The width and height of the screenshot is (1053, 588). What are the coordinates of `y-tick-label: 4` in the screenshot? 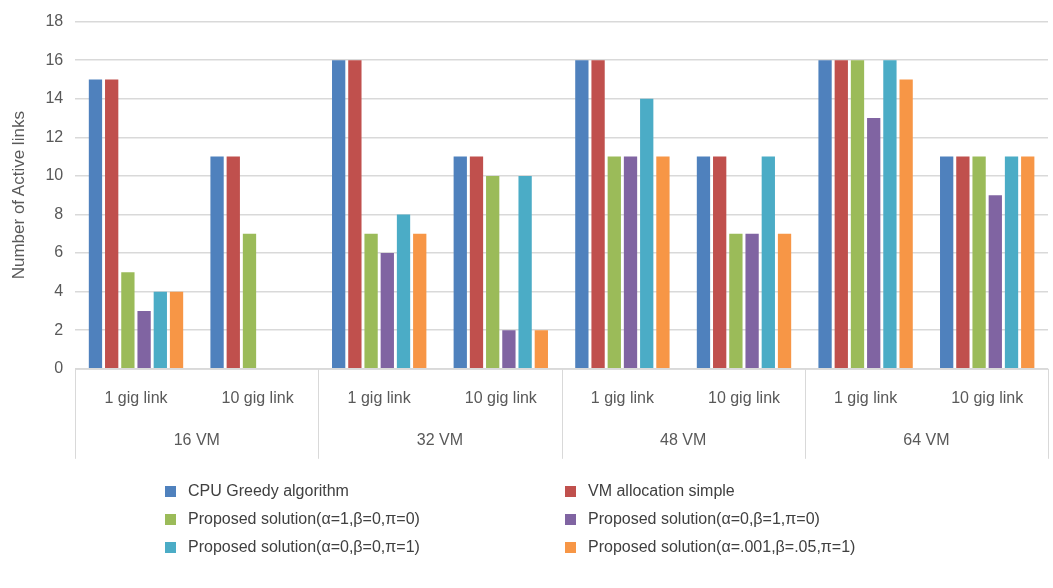 It's located at (59, 291).